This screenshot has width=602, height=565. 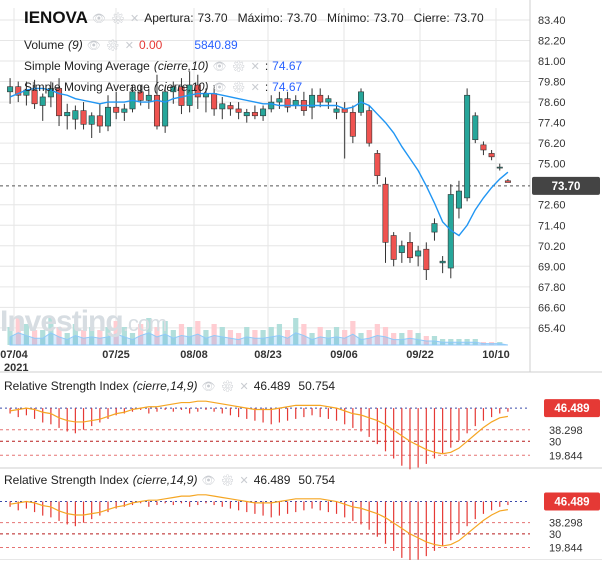 What do you see at coordinates (552, 21) in the screenshot?
I see `y-tick-label: 83.40` at bounding box center [552, 21].